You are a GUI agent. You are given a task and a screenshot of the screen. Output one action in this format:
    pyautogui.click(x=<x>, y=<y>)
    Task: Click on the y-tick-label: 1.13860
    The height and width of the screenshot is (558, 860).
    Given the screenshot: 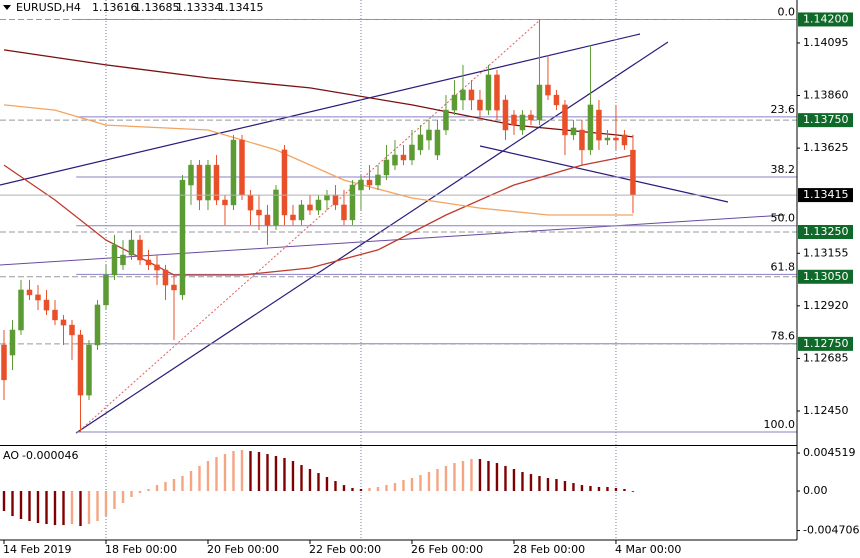 What is the action you would take?
    pyautogui.click(x=826, y=95)
    